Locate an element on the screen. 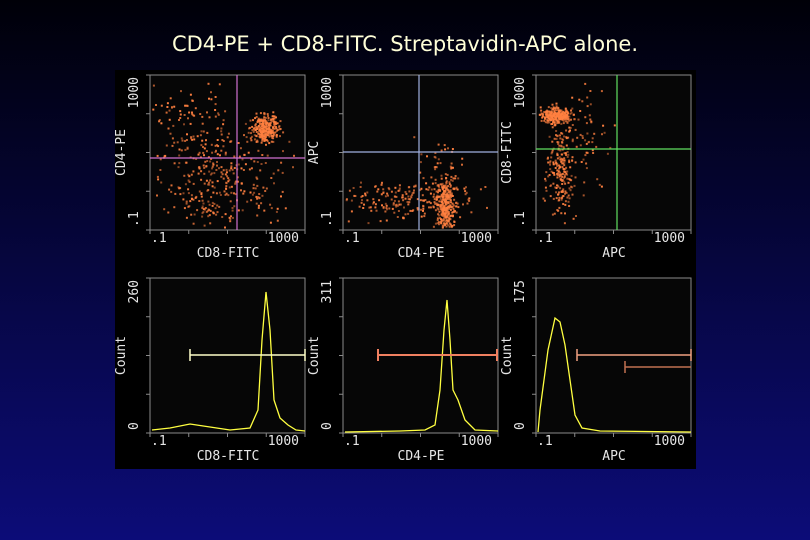 This screenshot has height=540, width=810. marker-gate is located at coordinates (657, 367).